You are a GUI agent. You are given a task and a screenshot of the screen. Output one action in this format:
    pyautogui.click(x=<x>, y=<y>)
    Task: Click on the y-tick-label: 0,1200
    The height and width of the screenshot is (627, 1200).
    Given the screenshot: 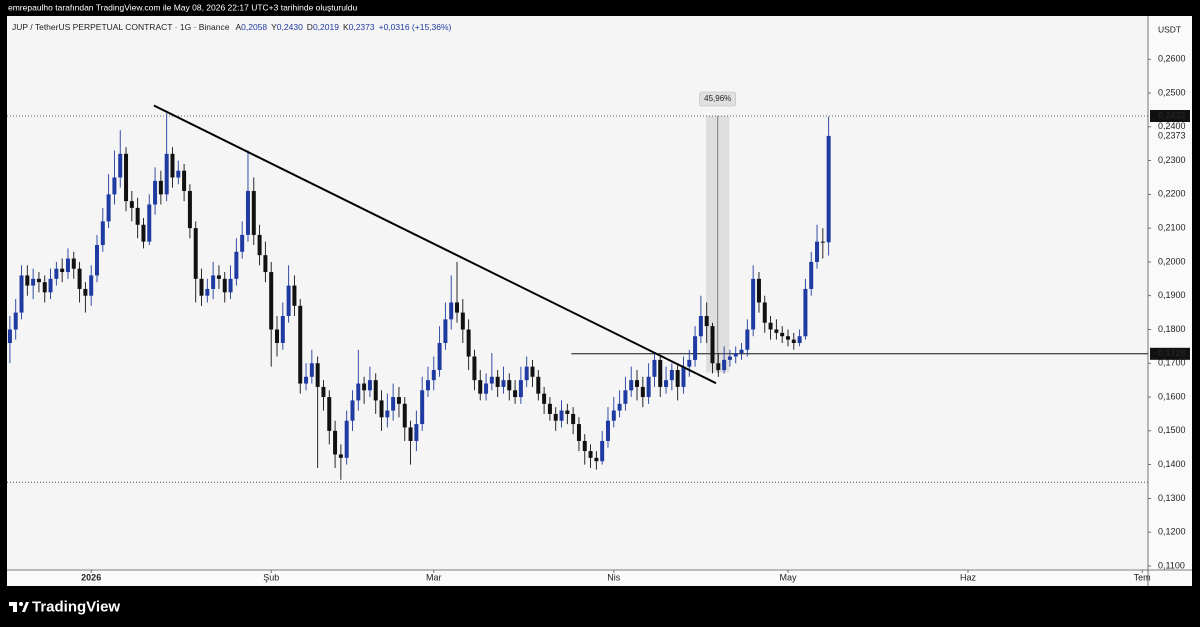 What is the action you would take?
    pyautogui.click(x=1172, y=532)
    